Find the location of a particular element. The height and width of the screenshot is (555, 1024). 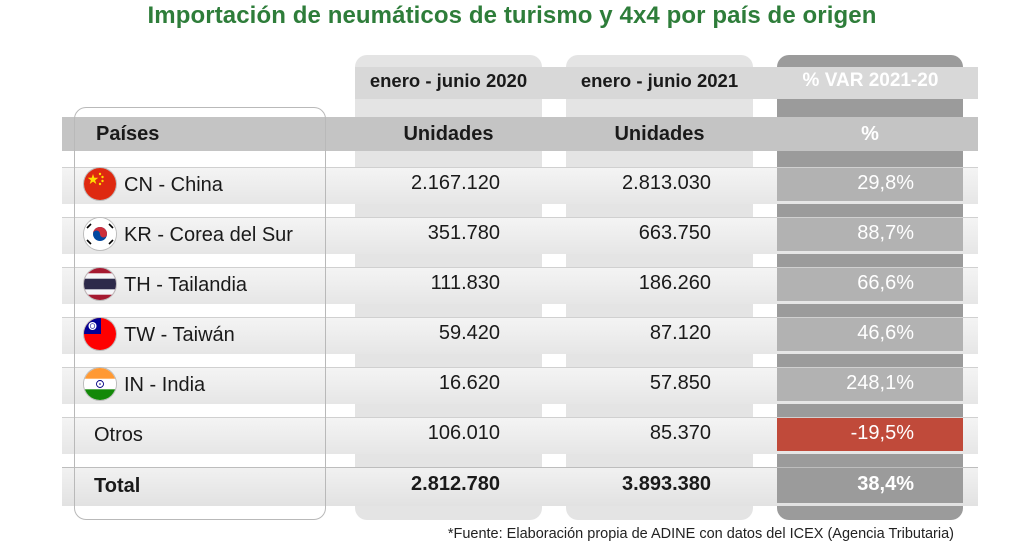

value-var: 66,6% is located at coordinates (885, 283).